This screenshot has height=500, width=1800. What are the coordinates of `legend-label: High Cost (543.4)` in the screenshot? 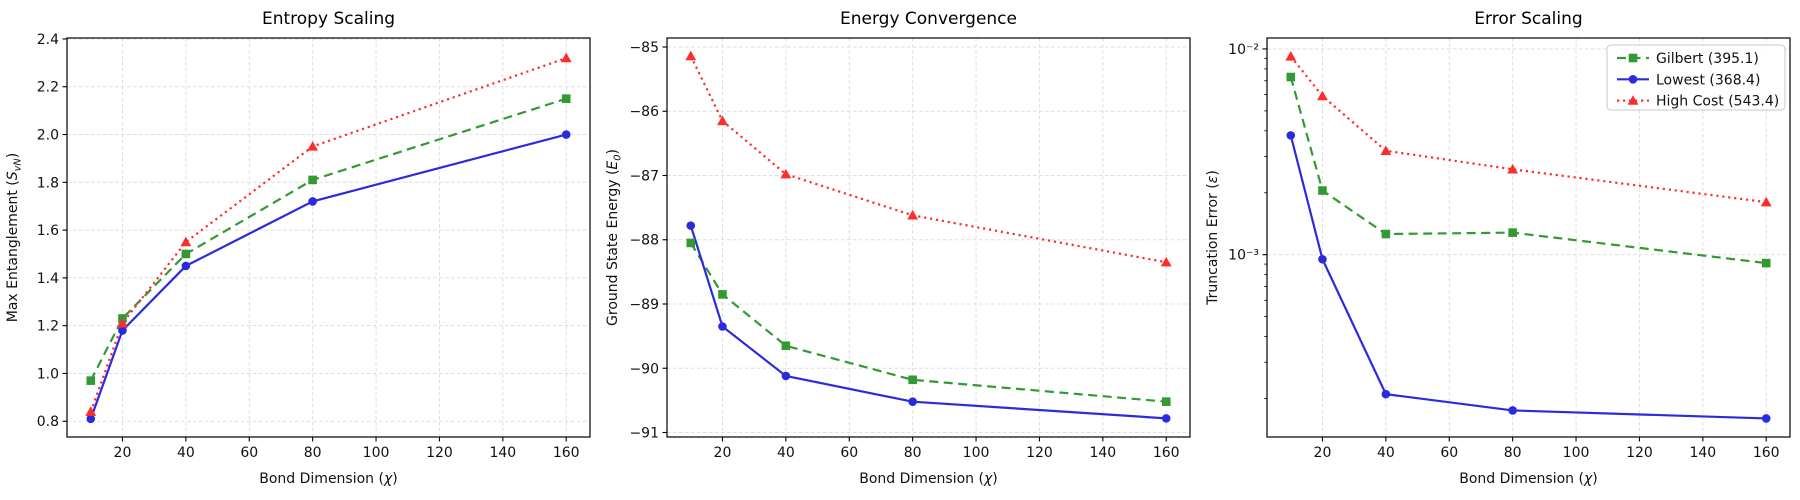 It's located at (1717, 102).